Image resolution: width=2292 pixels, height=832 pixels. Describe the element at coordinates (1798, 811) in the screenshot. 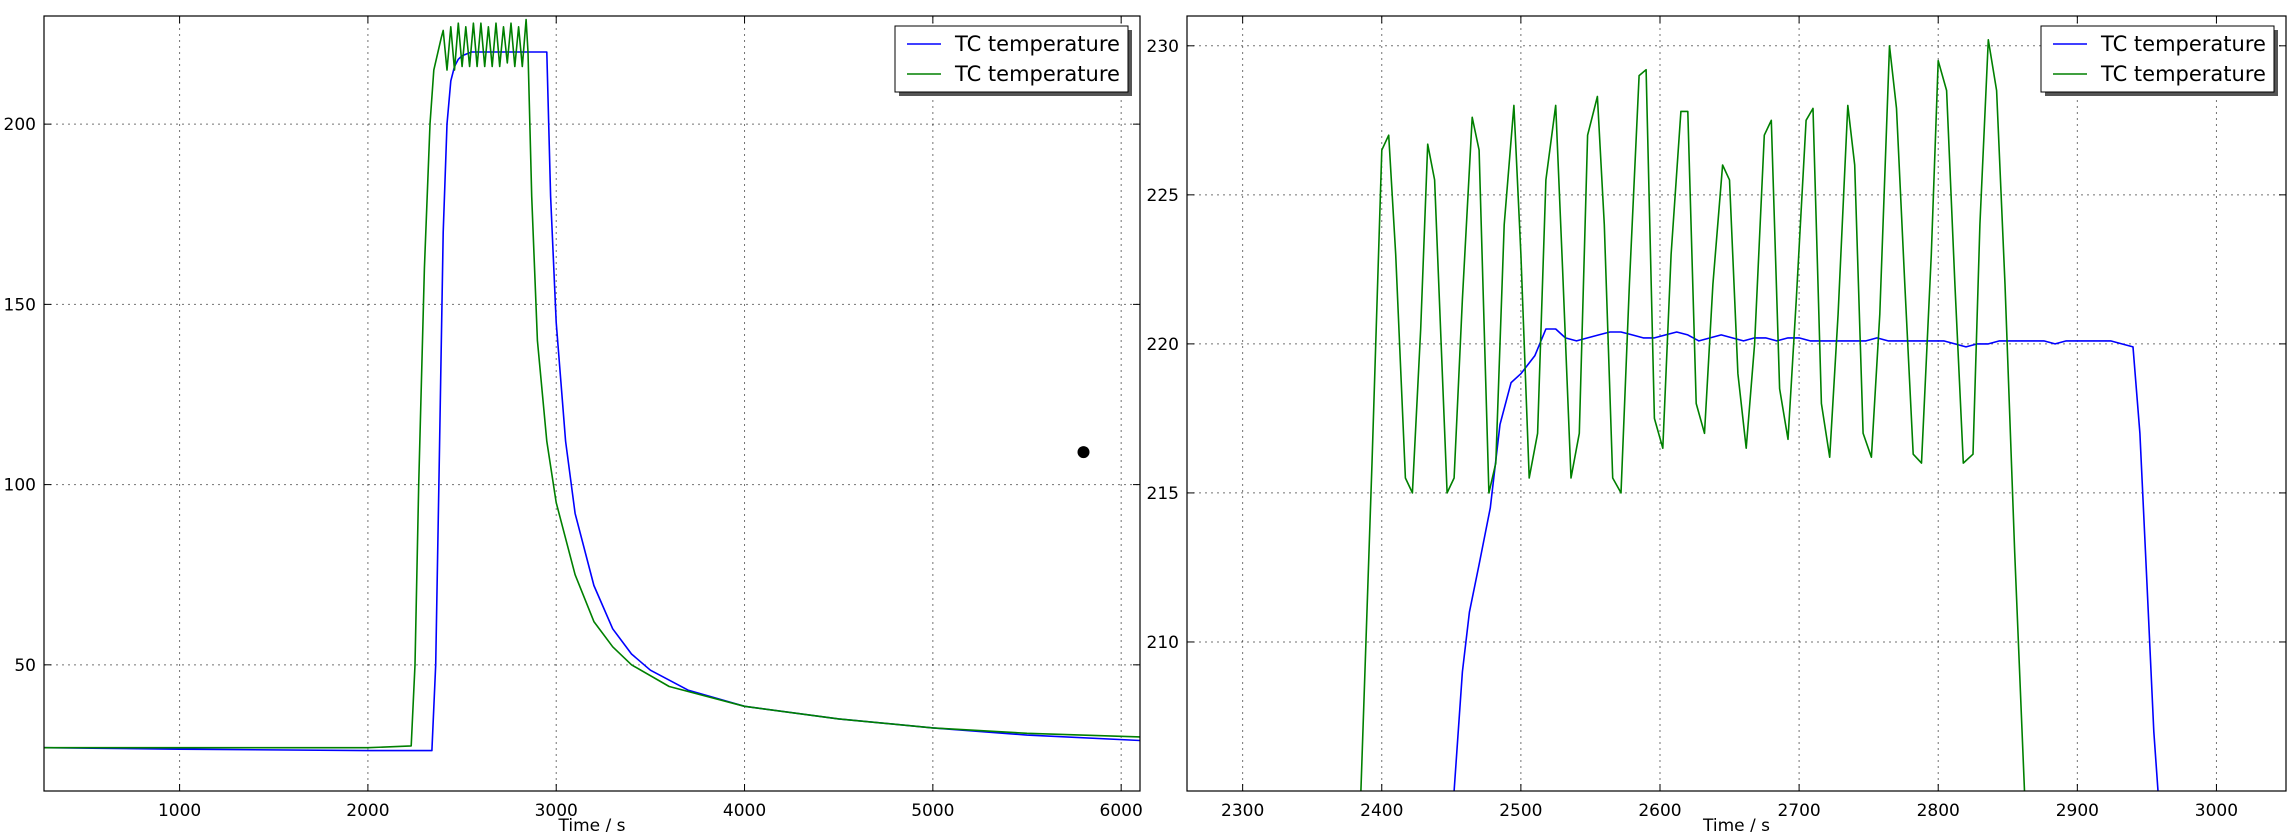

I see `x-tick-label: 2700` at that location.